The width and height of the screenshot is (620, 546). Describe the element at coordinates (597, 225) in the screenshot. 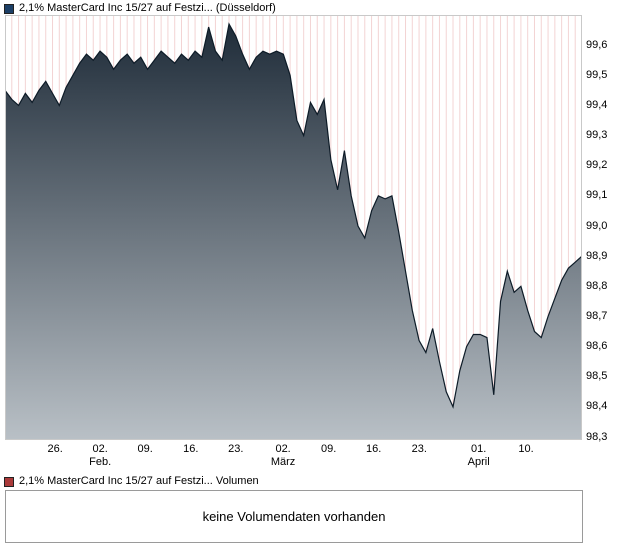

I see `y-tick-label: 99,0` at that location.